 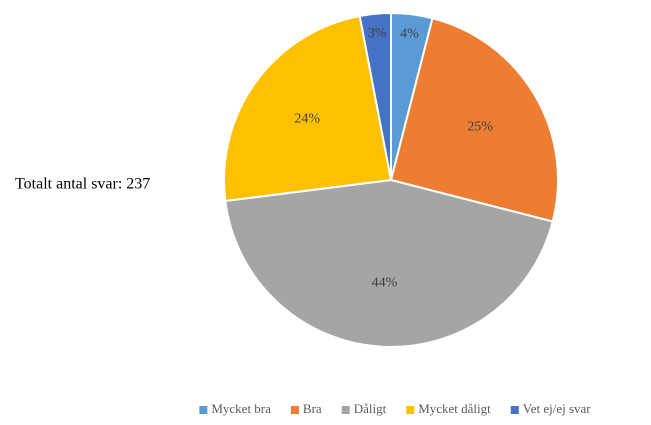 What do you see at coordinates (557, 408) in the screenshot?
I see `legend-label: Vet ej/ej svar` at bounding box center [557, 408].